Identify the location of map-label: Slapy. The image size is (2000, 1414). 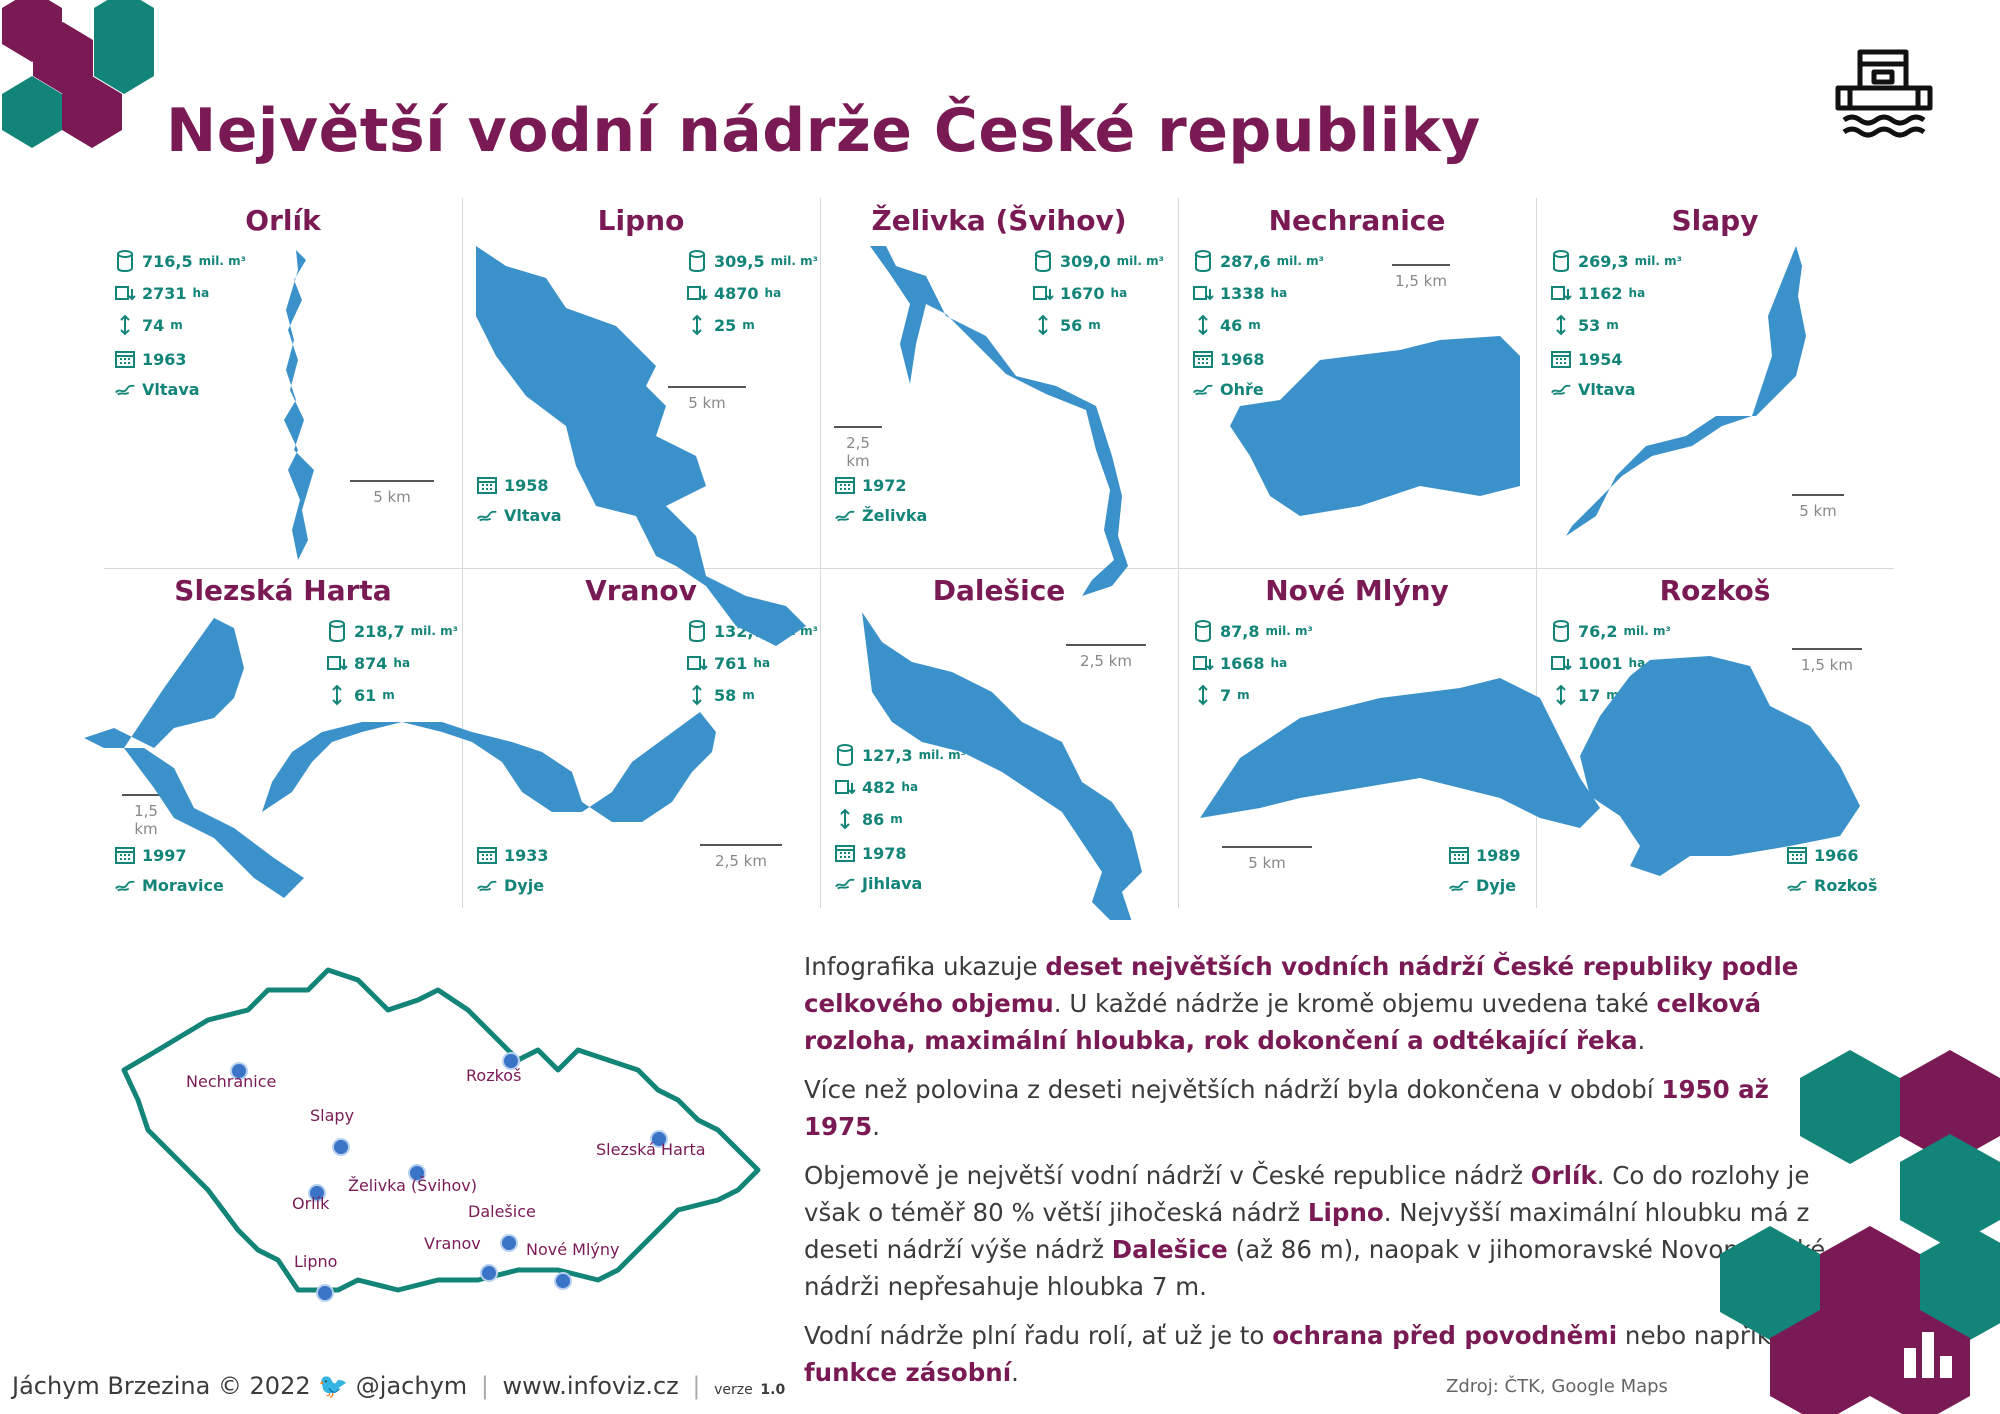
(332, 1115).